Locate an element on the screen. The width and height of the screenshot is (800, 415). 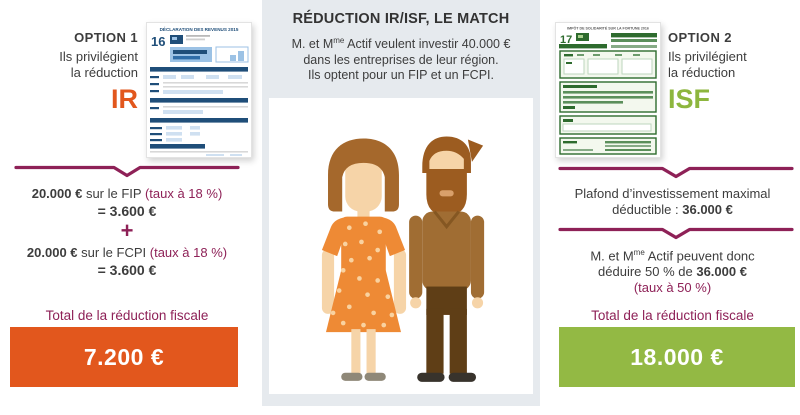
plafond-amount: 36.000 € is located at coordinates (707, 209).